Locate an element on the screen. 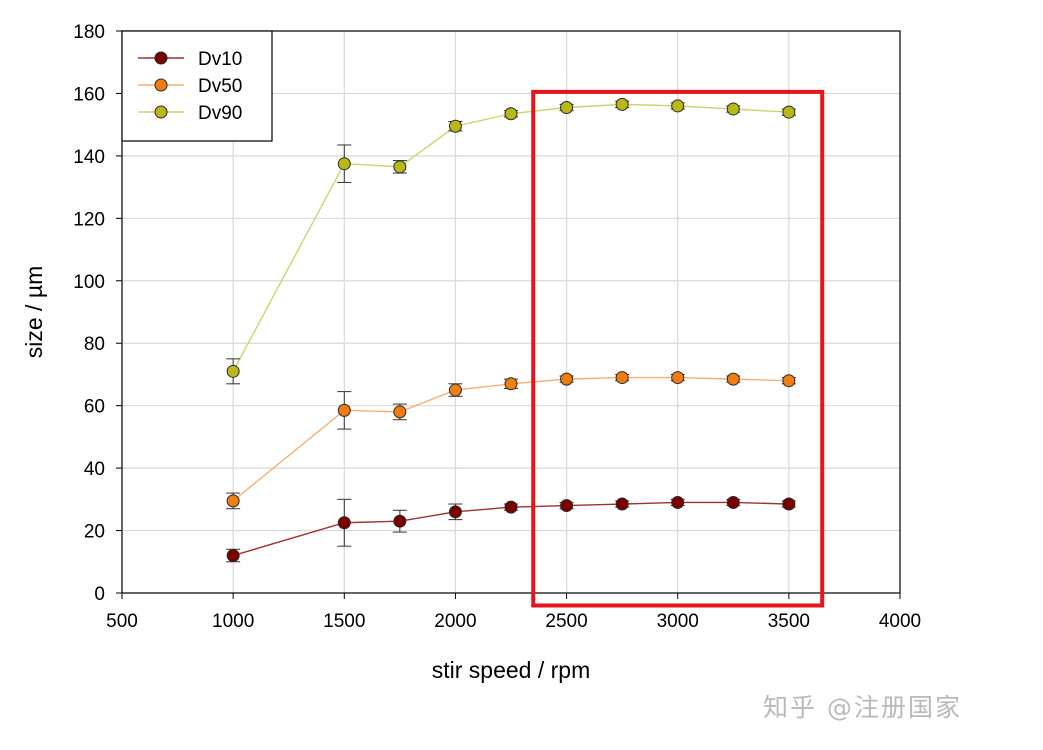 The height and width of the screenshot is (750, 1043). y-axis-title: size / µm is located at coordinates (34, 312).